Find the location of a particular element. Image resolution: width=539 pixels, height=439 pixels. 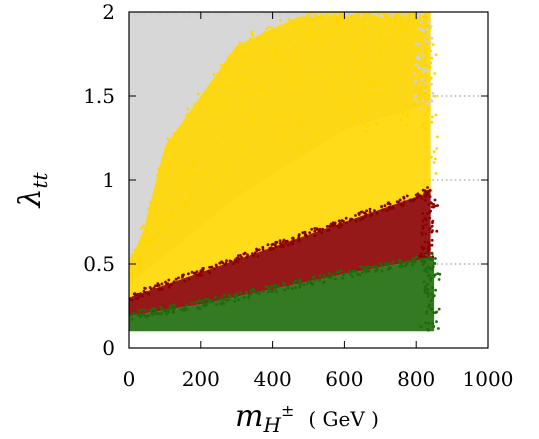

x-tick-label-5: 1000 is located at coordinates (488, 379).